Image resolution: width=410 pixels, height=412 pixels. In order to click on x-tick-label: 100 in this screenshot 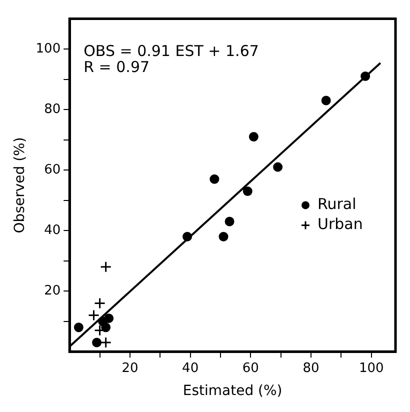, I will do `click(371, 368)`.